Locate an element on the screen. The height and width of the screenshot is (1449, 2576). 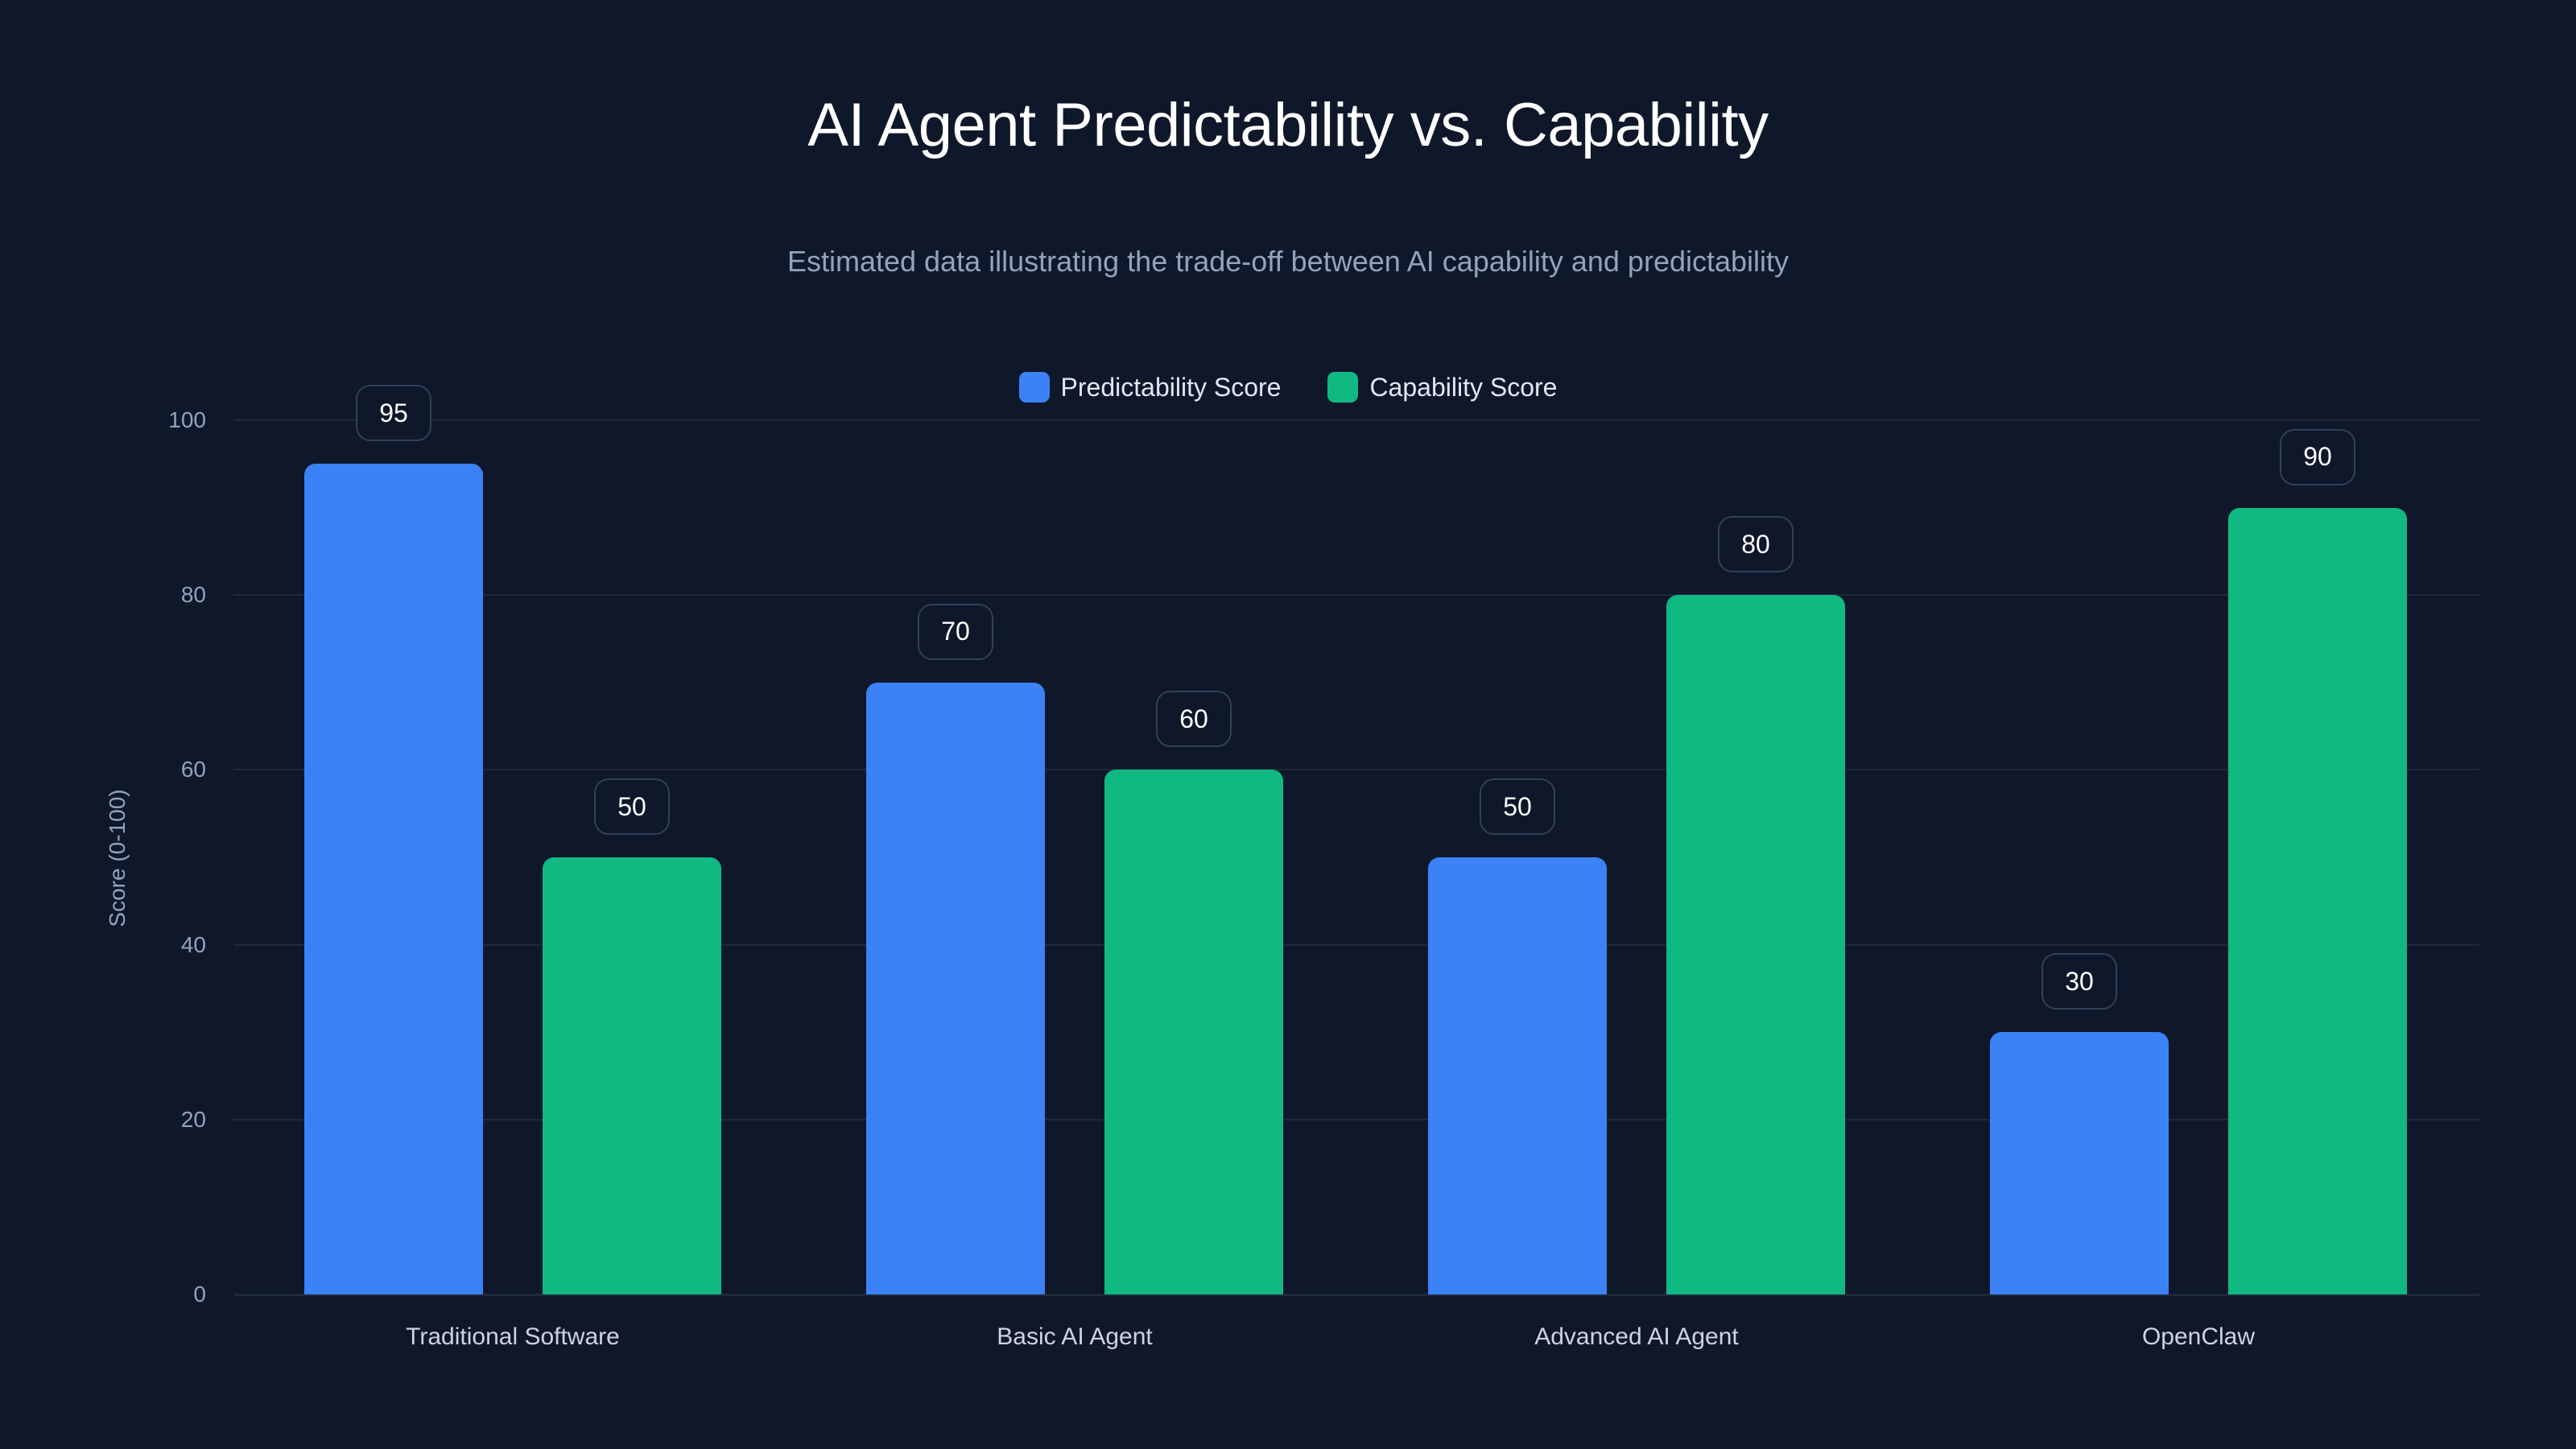
legend-item-predictability: Predictability Score is located at coordinates (1150, 387).